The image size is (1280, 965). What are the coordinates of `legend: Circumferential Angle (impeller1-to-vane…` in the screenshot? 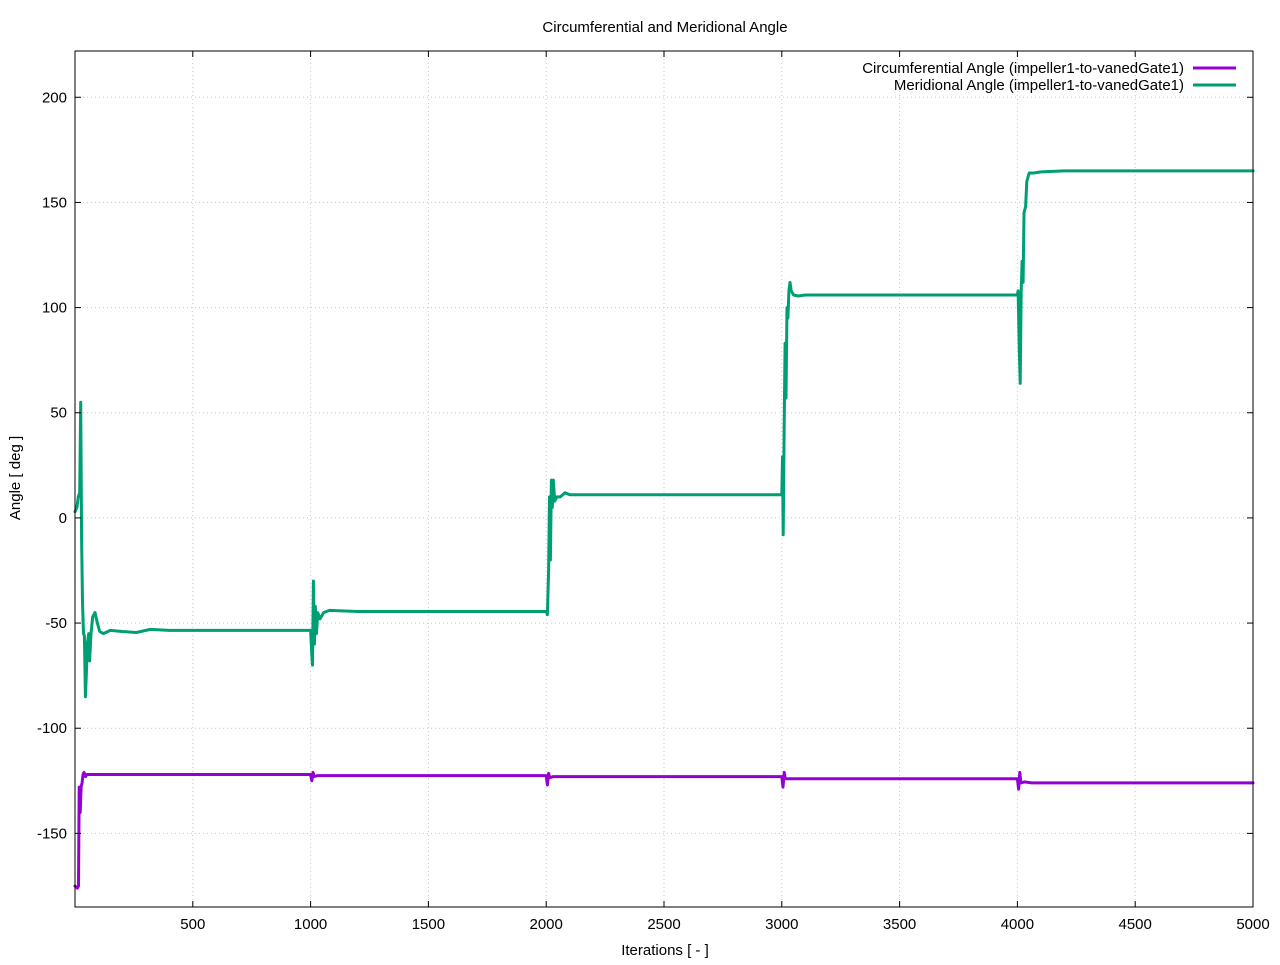 It's located at (1049, 77).